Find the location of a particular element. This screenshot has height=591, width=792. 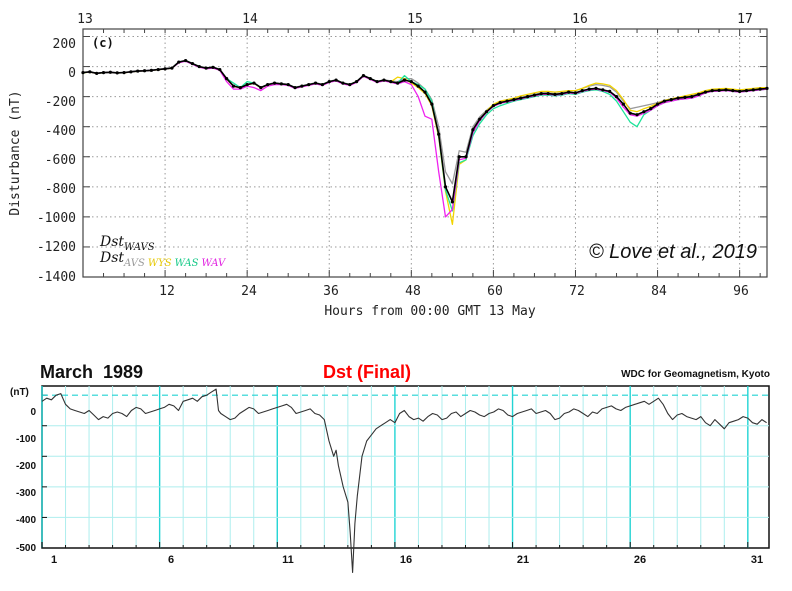

bottom-x-tick-label: 21 is located at coordinates (523, 560).